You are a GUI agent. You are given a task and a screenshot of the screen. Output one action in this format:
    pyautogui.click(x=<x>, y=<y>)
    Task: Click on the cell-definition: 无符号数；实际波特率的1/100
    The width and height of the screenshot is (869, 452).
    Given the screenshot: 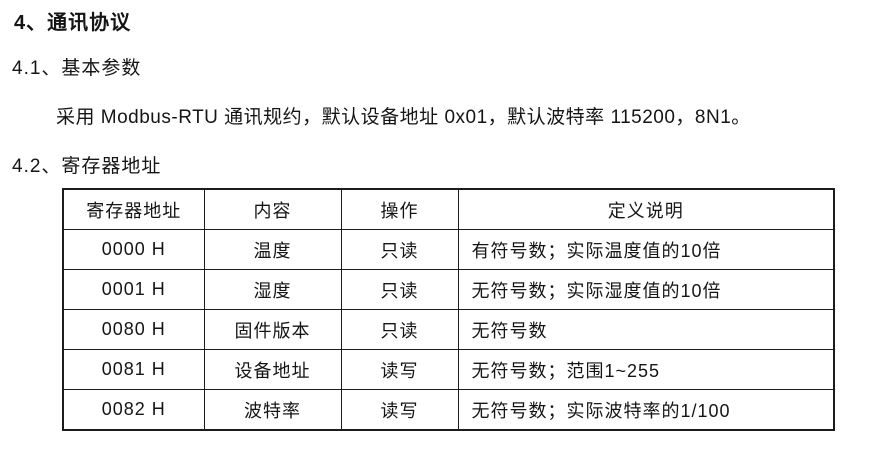 What is the action you would take?
    pyautogui.click(x=646, y=410)
    